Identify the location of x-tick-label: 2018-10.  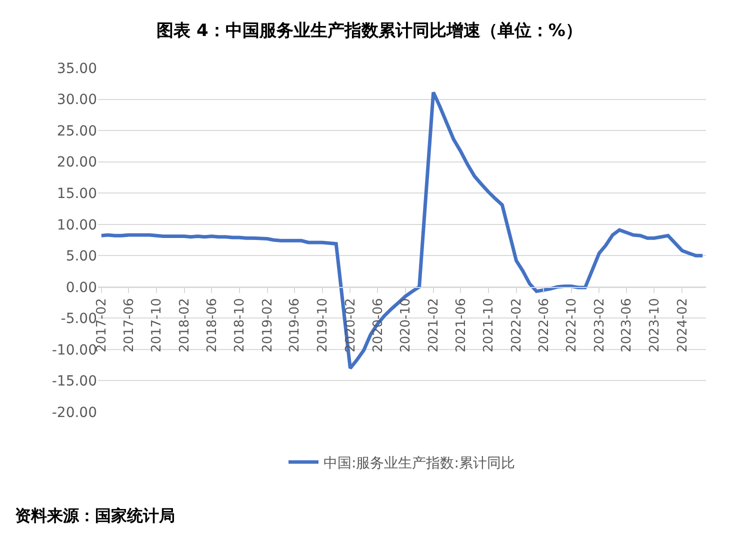
(240, 325).